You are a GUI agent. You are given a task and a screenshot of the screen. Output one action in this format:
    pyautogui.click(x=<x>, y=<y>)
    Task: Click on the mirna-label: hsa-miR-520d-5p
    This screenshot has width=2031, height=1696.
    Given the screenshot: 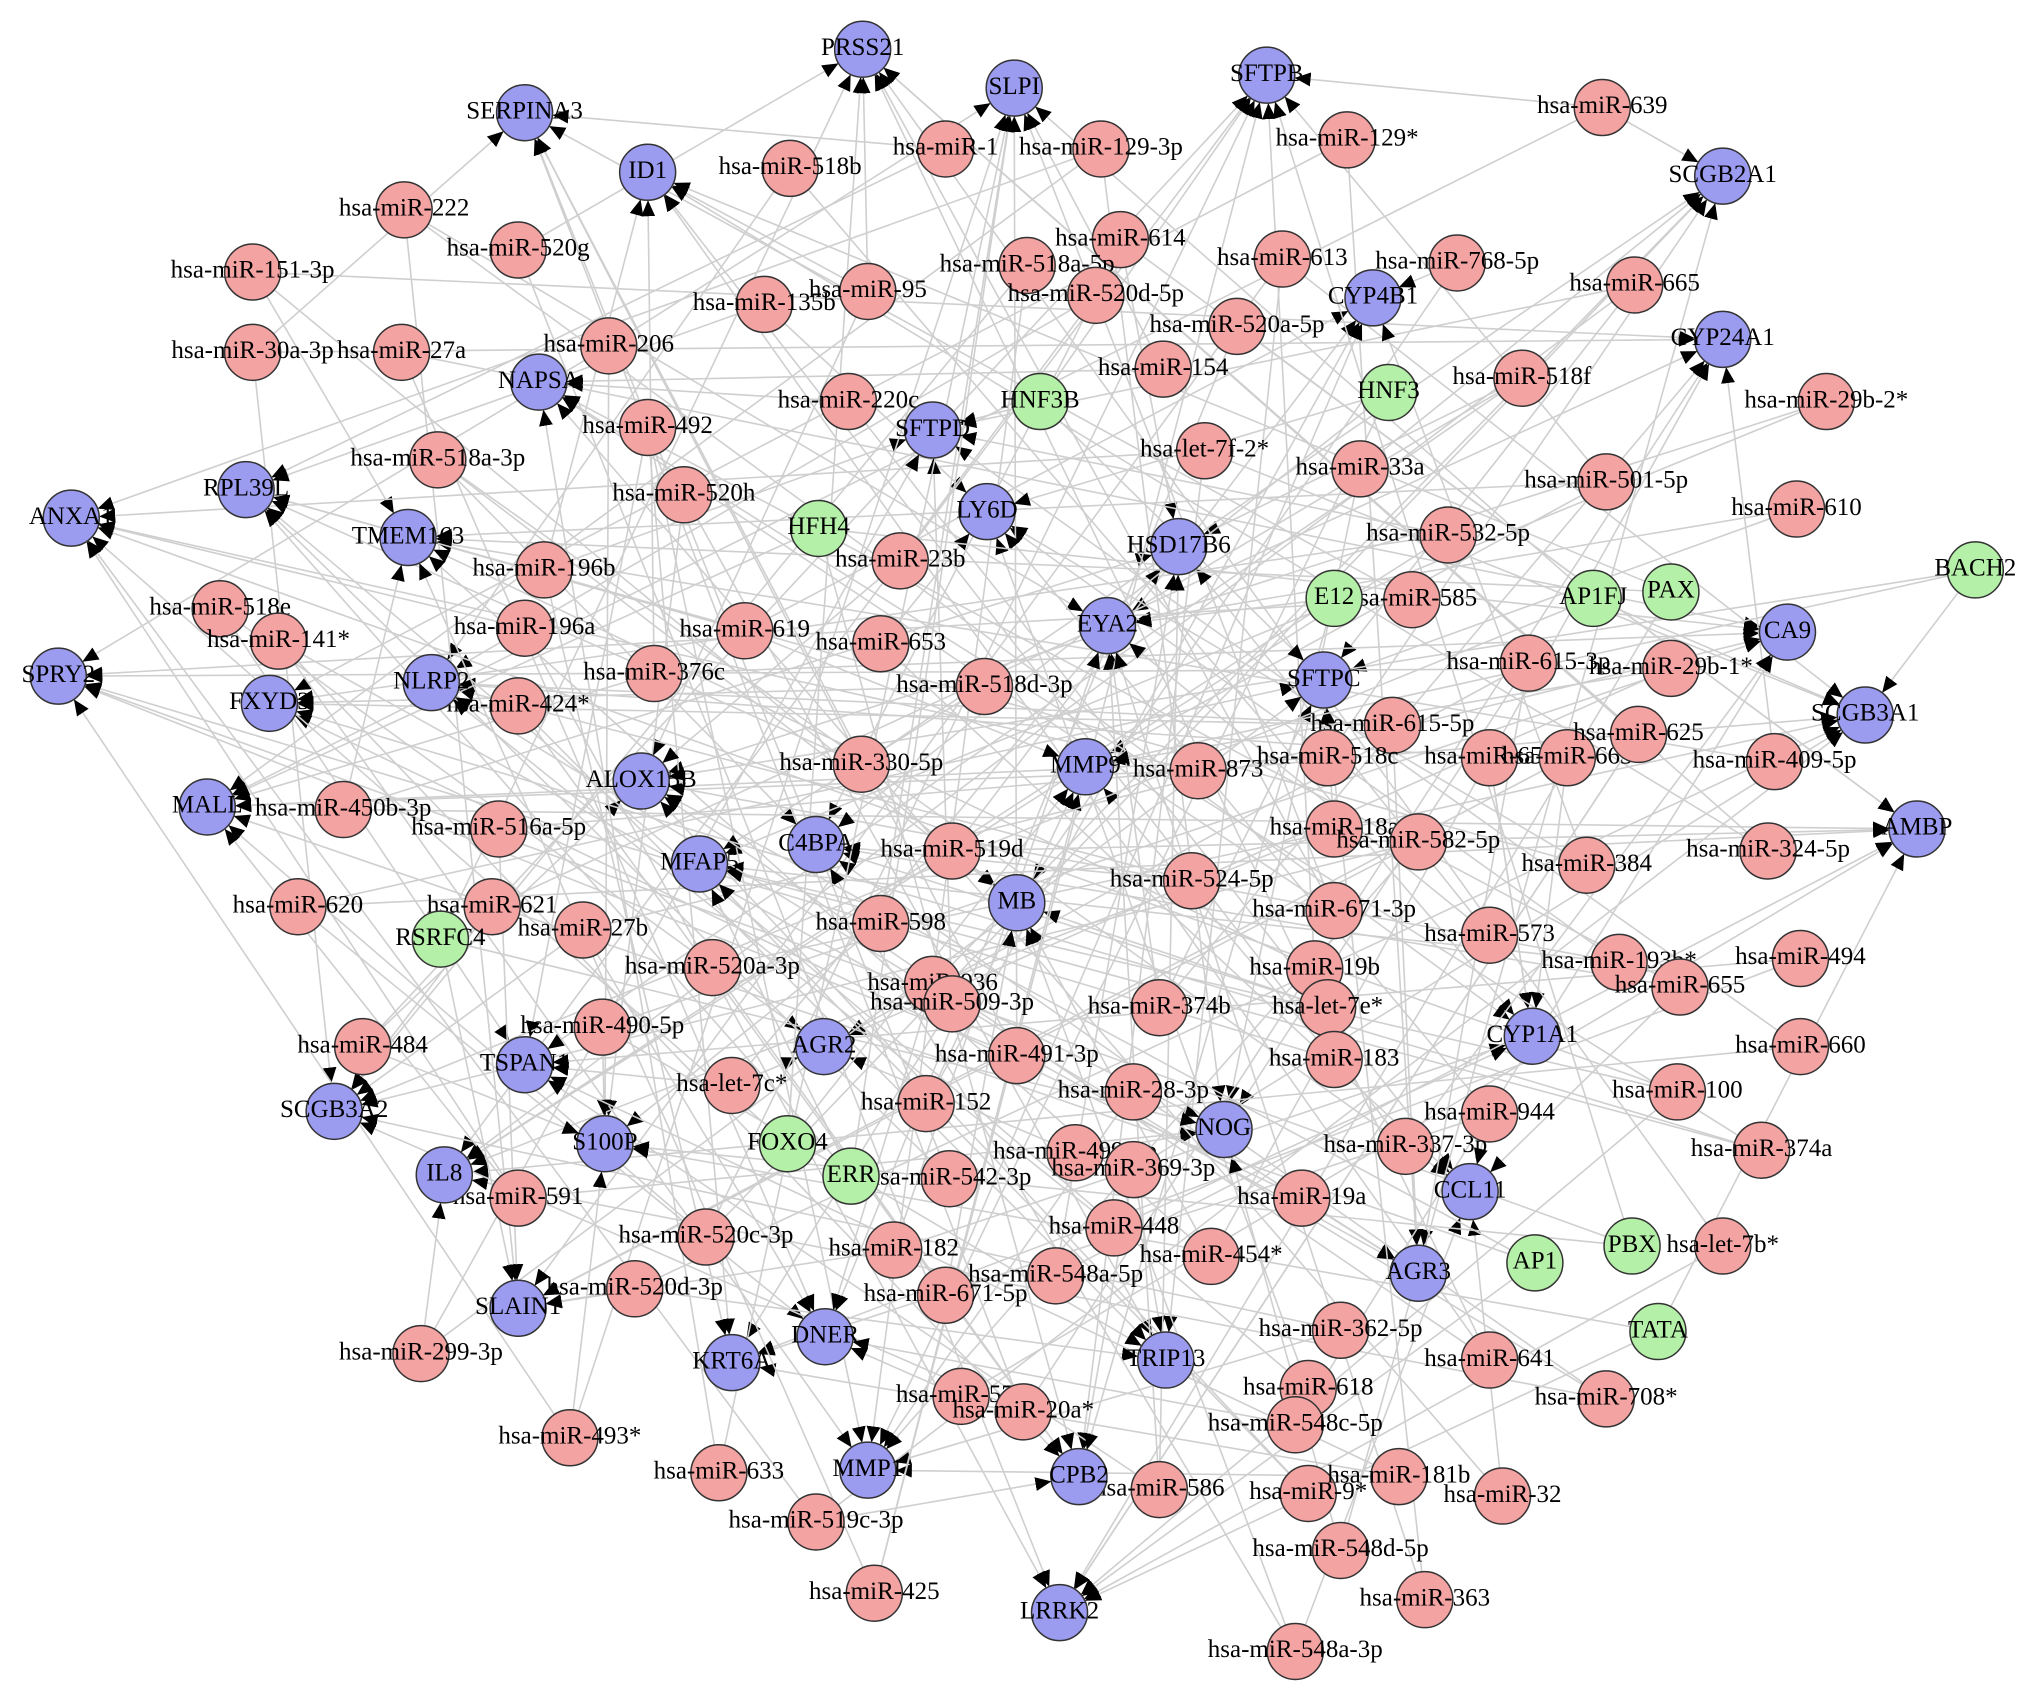 What is the action you would take?
    pyautogui.click(x=1096, y=293)
    